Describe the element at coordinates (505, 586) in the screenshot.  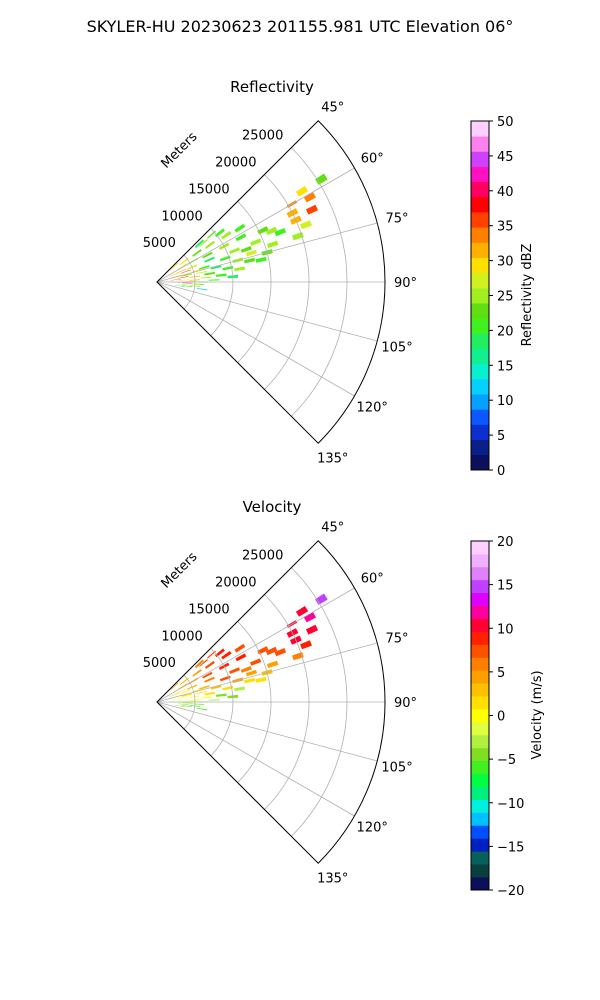
I see `colorbar-tick-label: 15` at that location.